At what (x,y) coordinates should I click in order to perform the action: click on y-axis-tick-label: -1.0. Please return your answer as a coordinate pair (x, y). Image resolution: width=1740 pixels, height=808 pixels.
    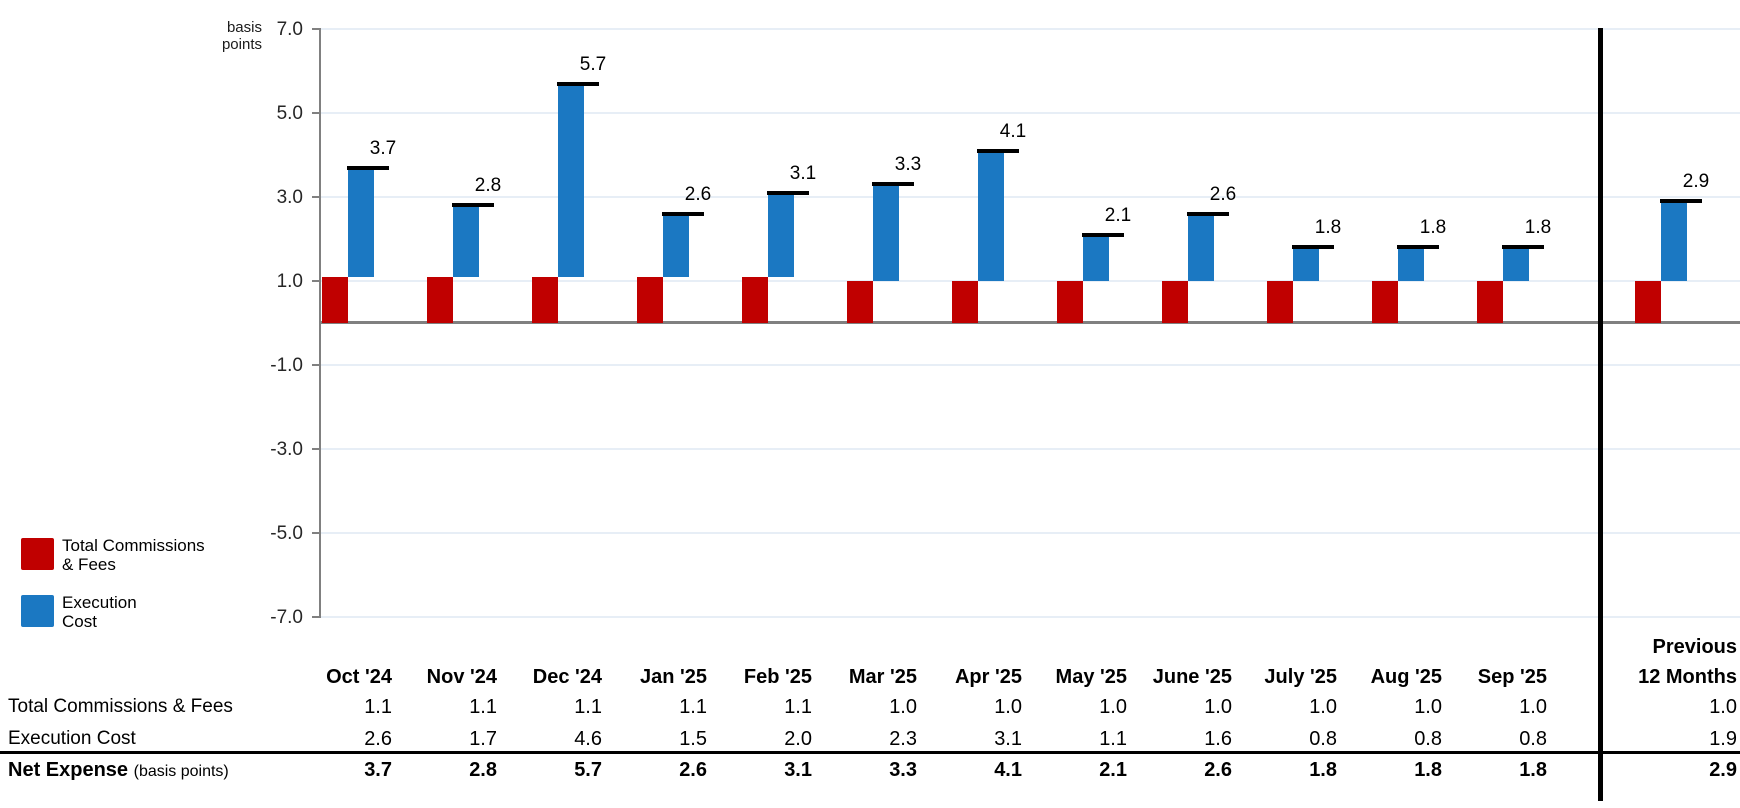
    Looking at the image, I should click on (286, 365).